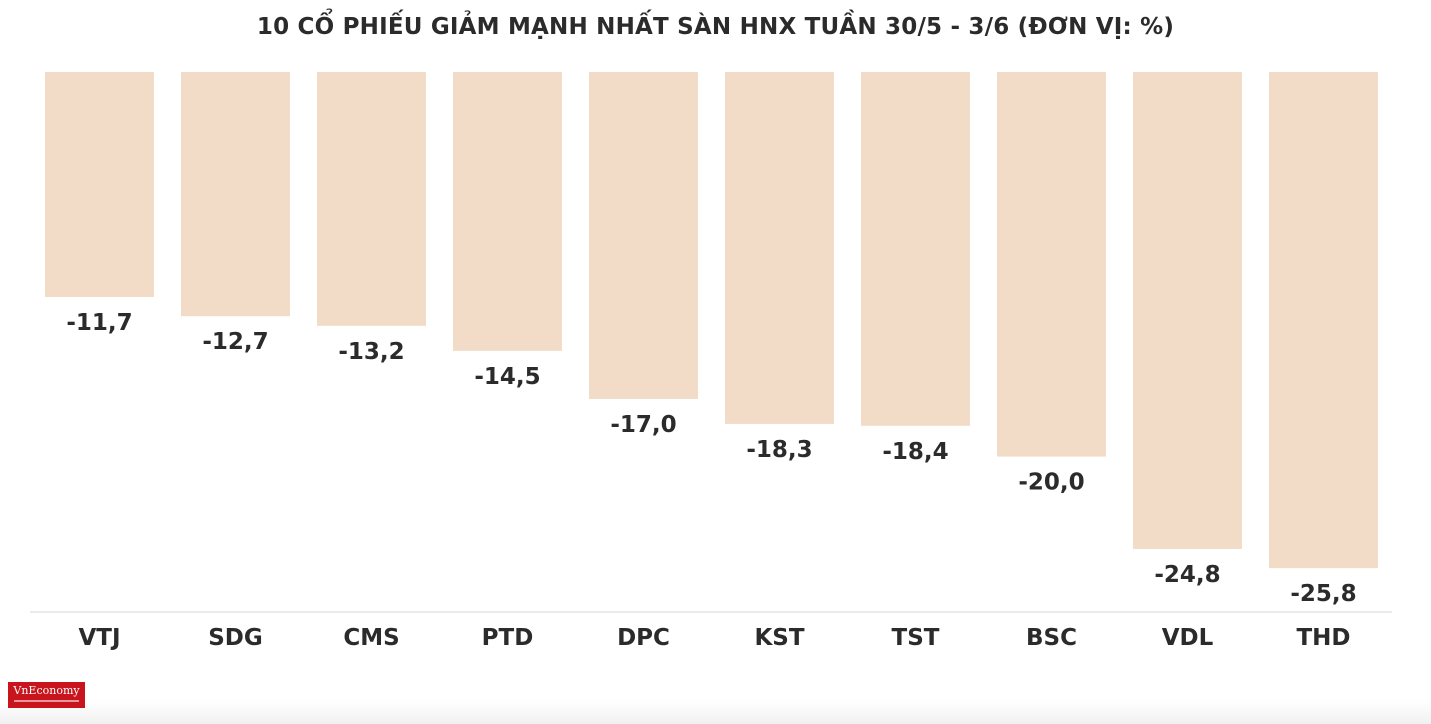 This screenshot has width=1431, height=724. What do you see at coordinates (1323, 320) in the screenshot?
I see `bar-thd` at bounding box center [1323, 320].